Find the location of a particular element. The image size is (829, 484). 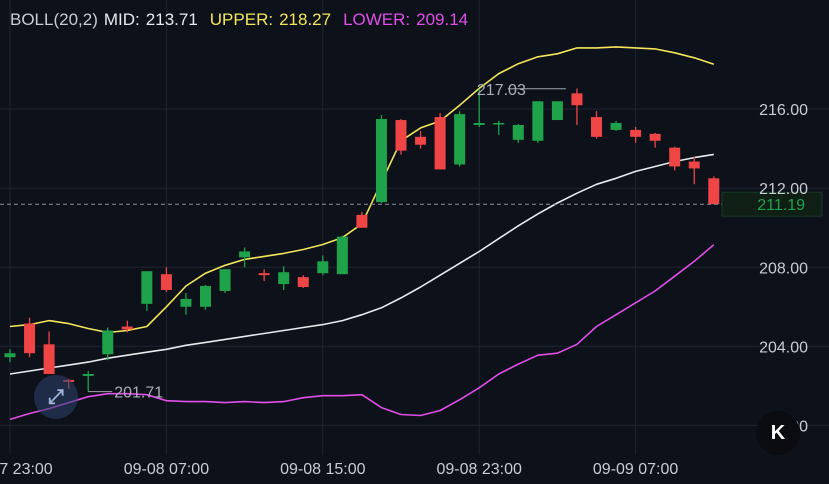

expand-icon: ⤢ is located at coordinates (56, 397).